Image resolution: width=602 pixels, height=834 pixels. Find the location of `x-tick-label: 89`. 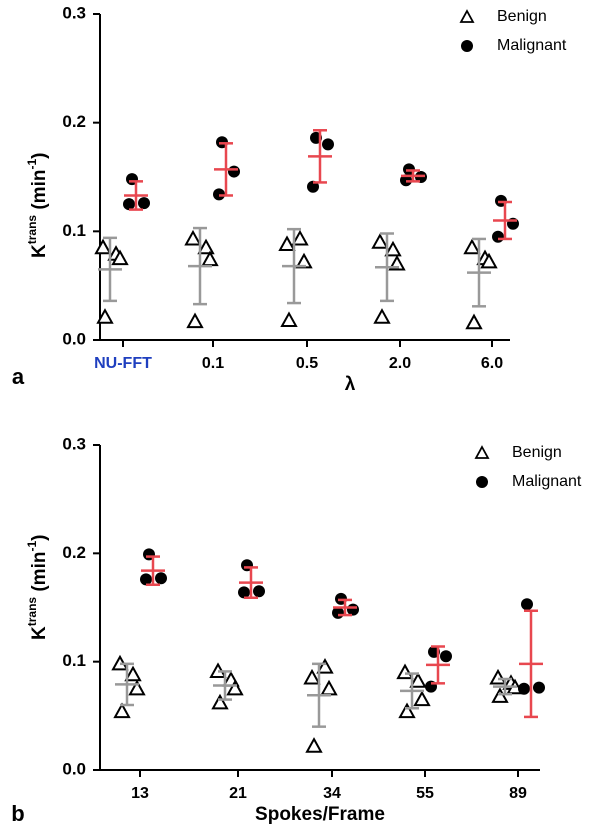

x-tick-label: 89 is located at coordinates (518, 793).